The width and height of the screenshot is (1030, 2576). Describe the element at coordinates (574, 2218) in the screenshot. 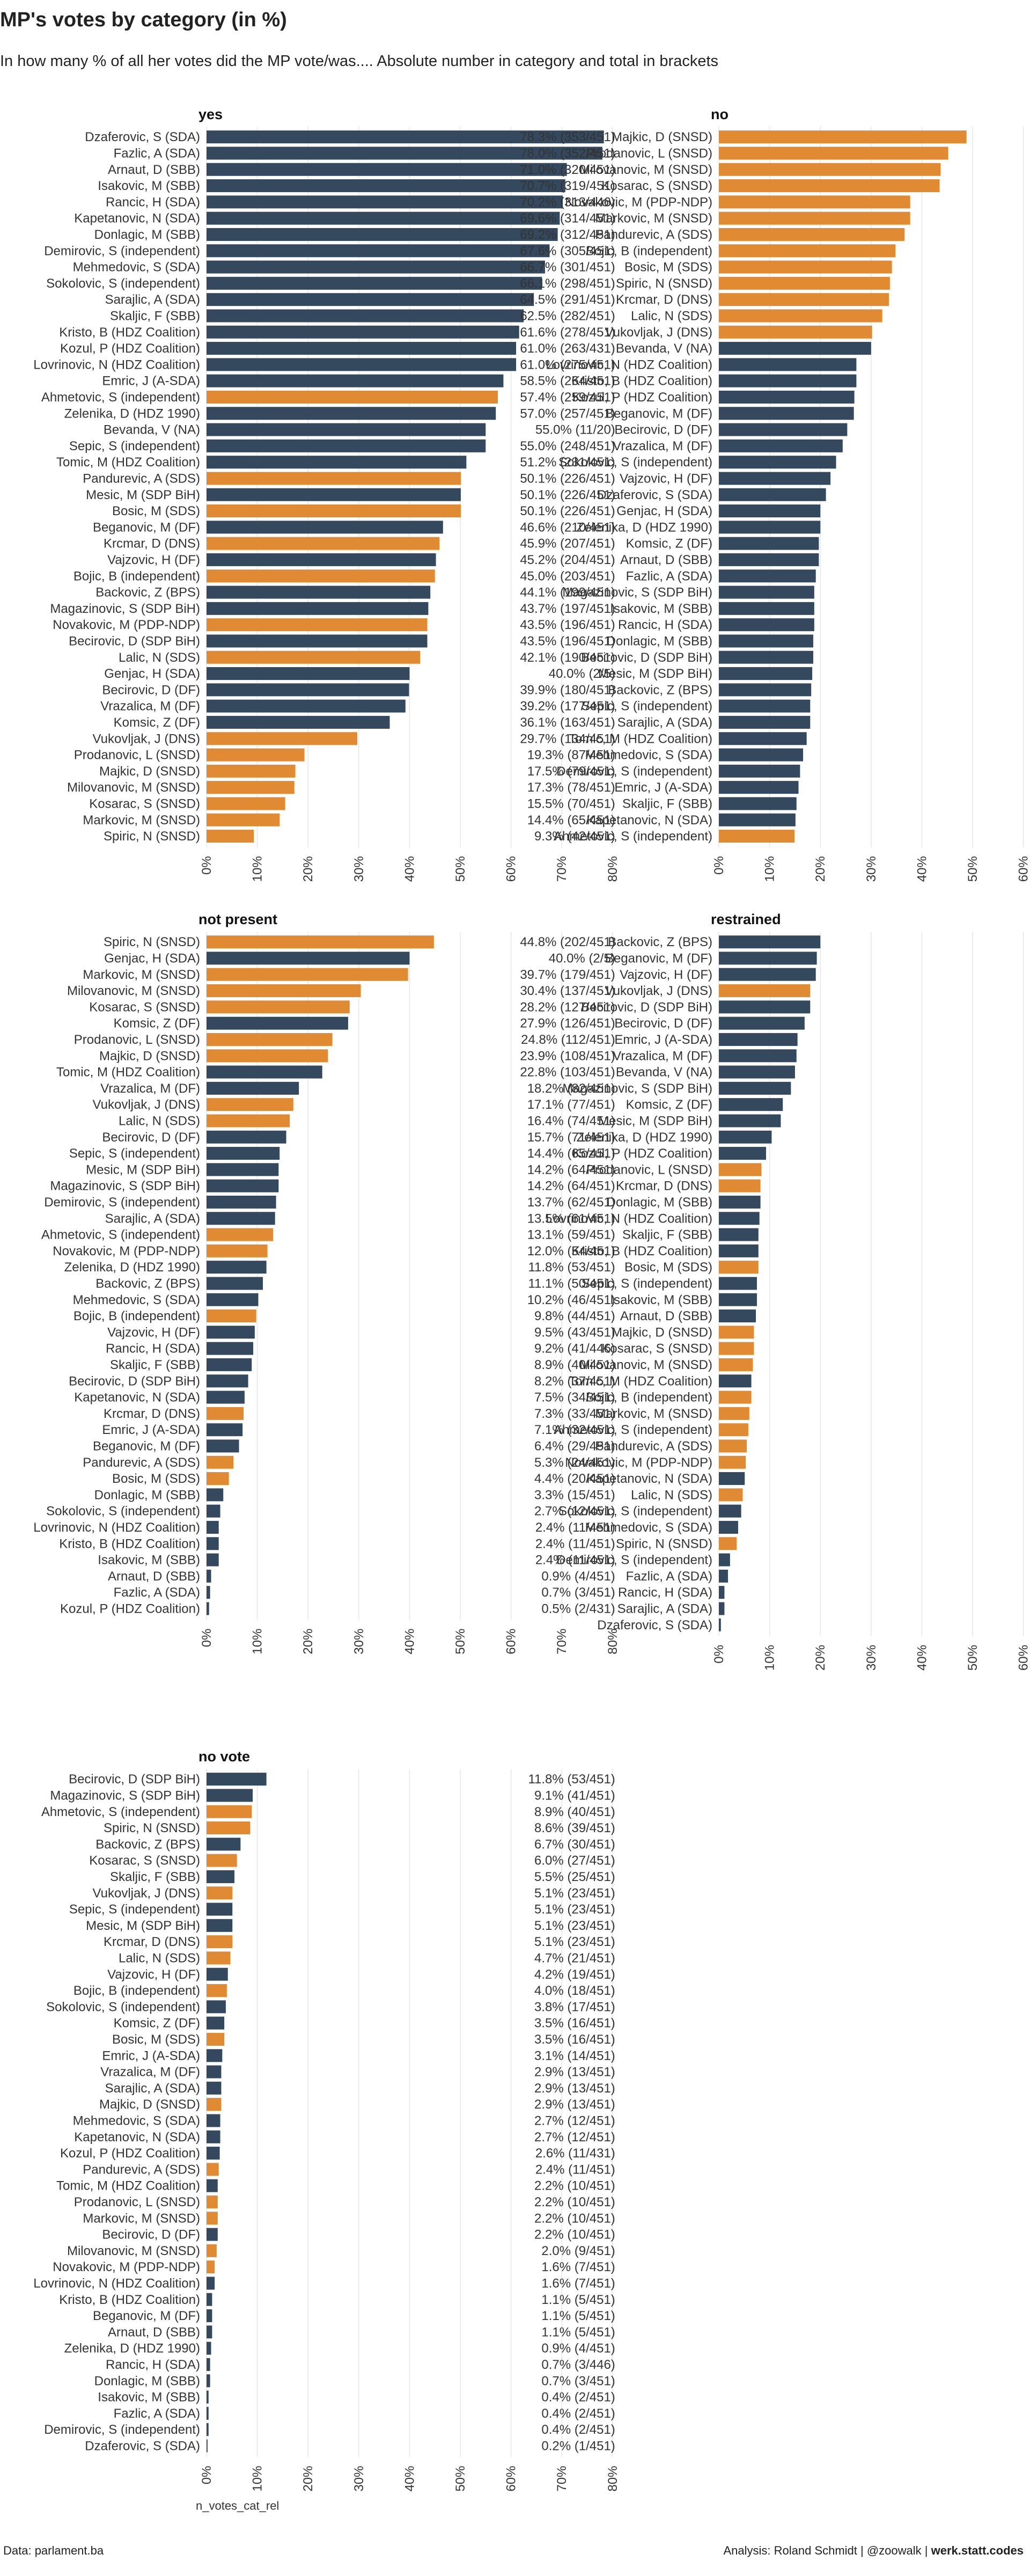

I see `data-label: 2.2% (10/451)` at that location.